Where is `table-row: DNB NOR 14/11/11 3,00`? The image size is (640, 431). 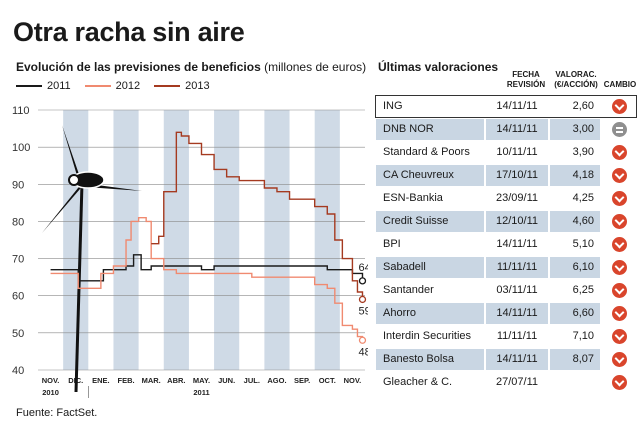
table-row: DNB NOR 14/11/11 3,00 is located at coordinates (506, 129).